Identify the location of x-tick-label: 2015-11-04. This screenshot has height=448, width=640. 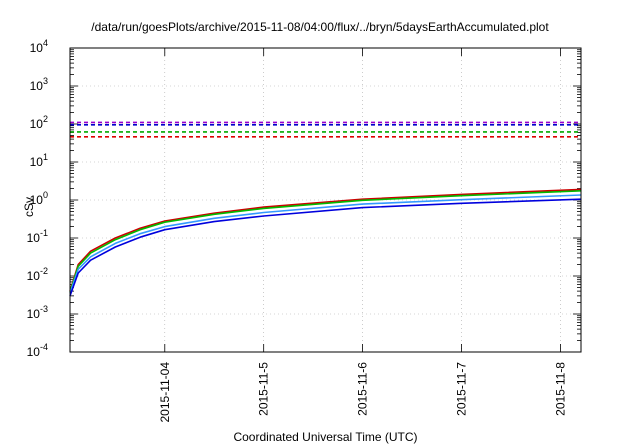
(165, 392).